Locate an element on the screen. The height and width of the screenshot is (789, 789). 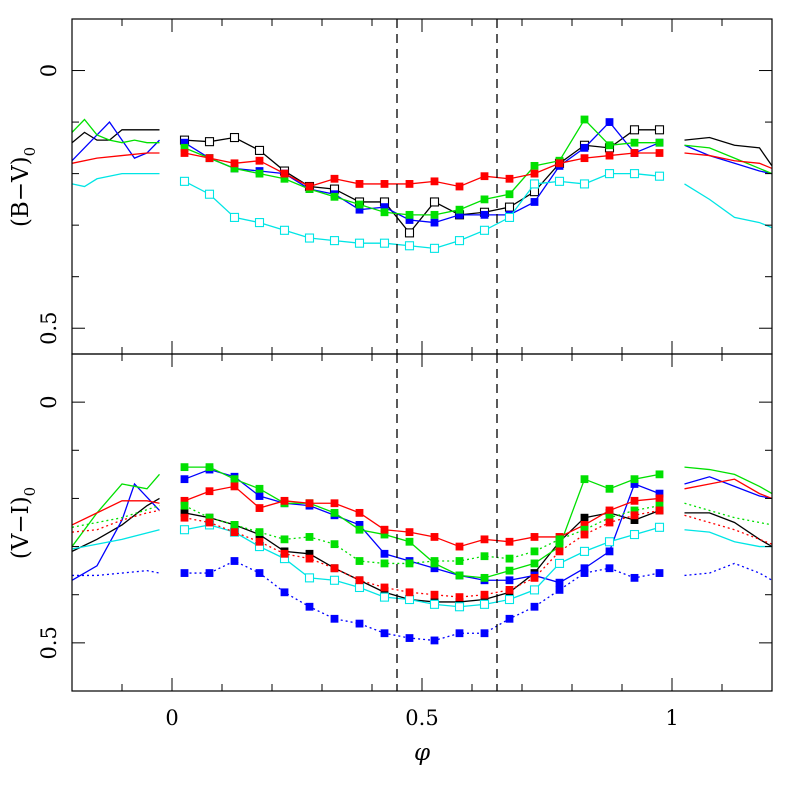
top-panel-reference-lines is located at coordinates (447, 186).